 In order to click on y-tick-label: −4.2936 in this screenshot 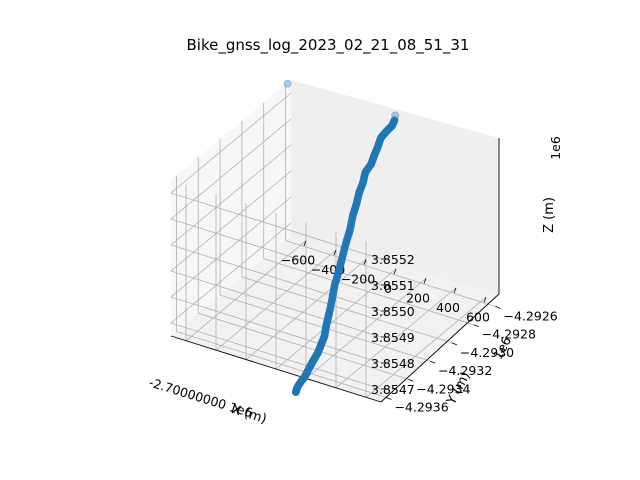, I will do `click(421, 406)`.